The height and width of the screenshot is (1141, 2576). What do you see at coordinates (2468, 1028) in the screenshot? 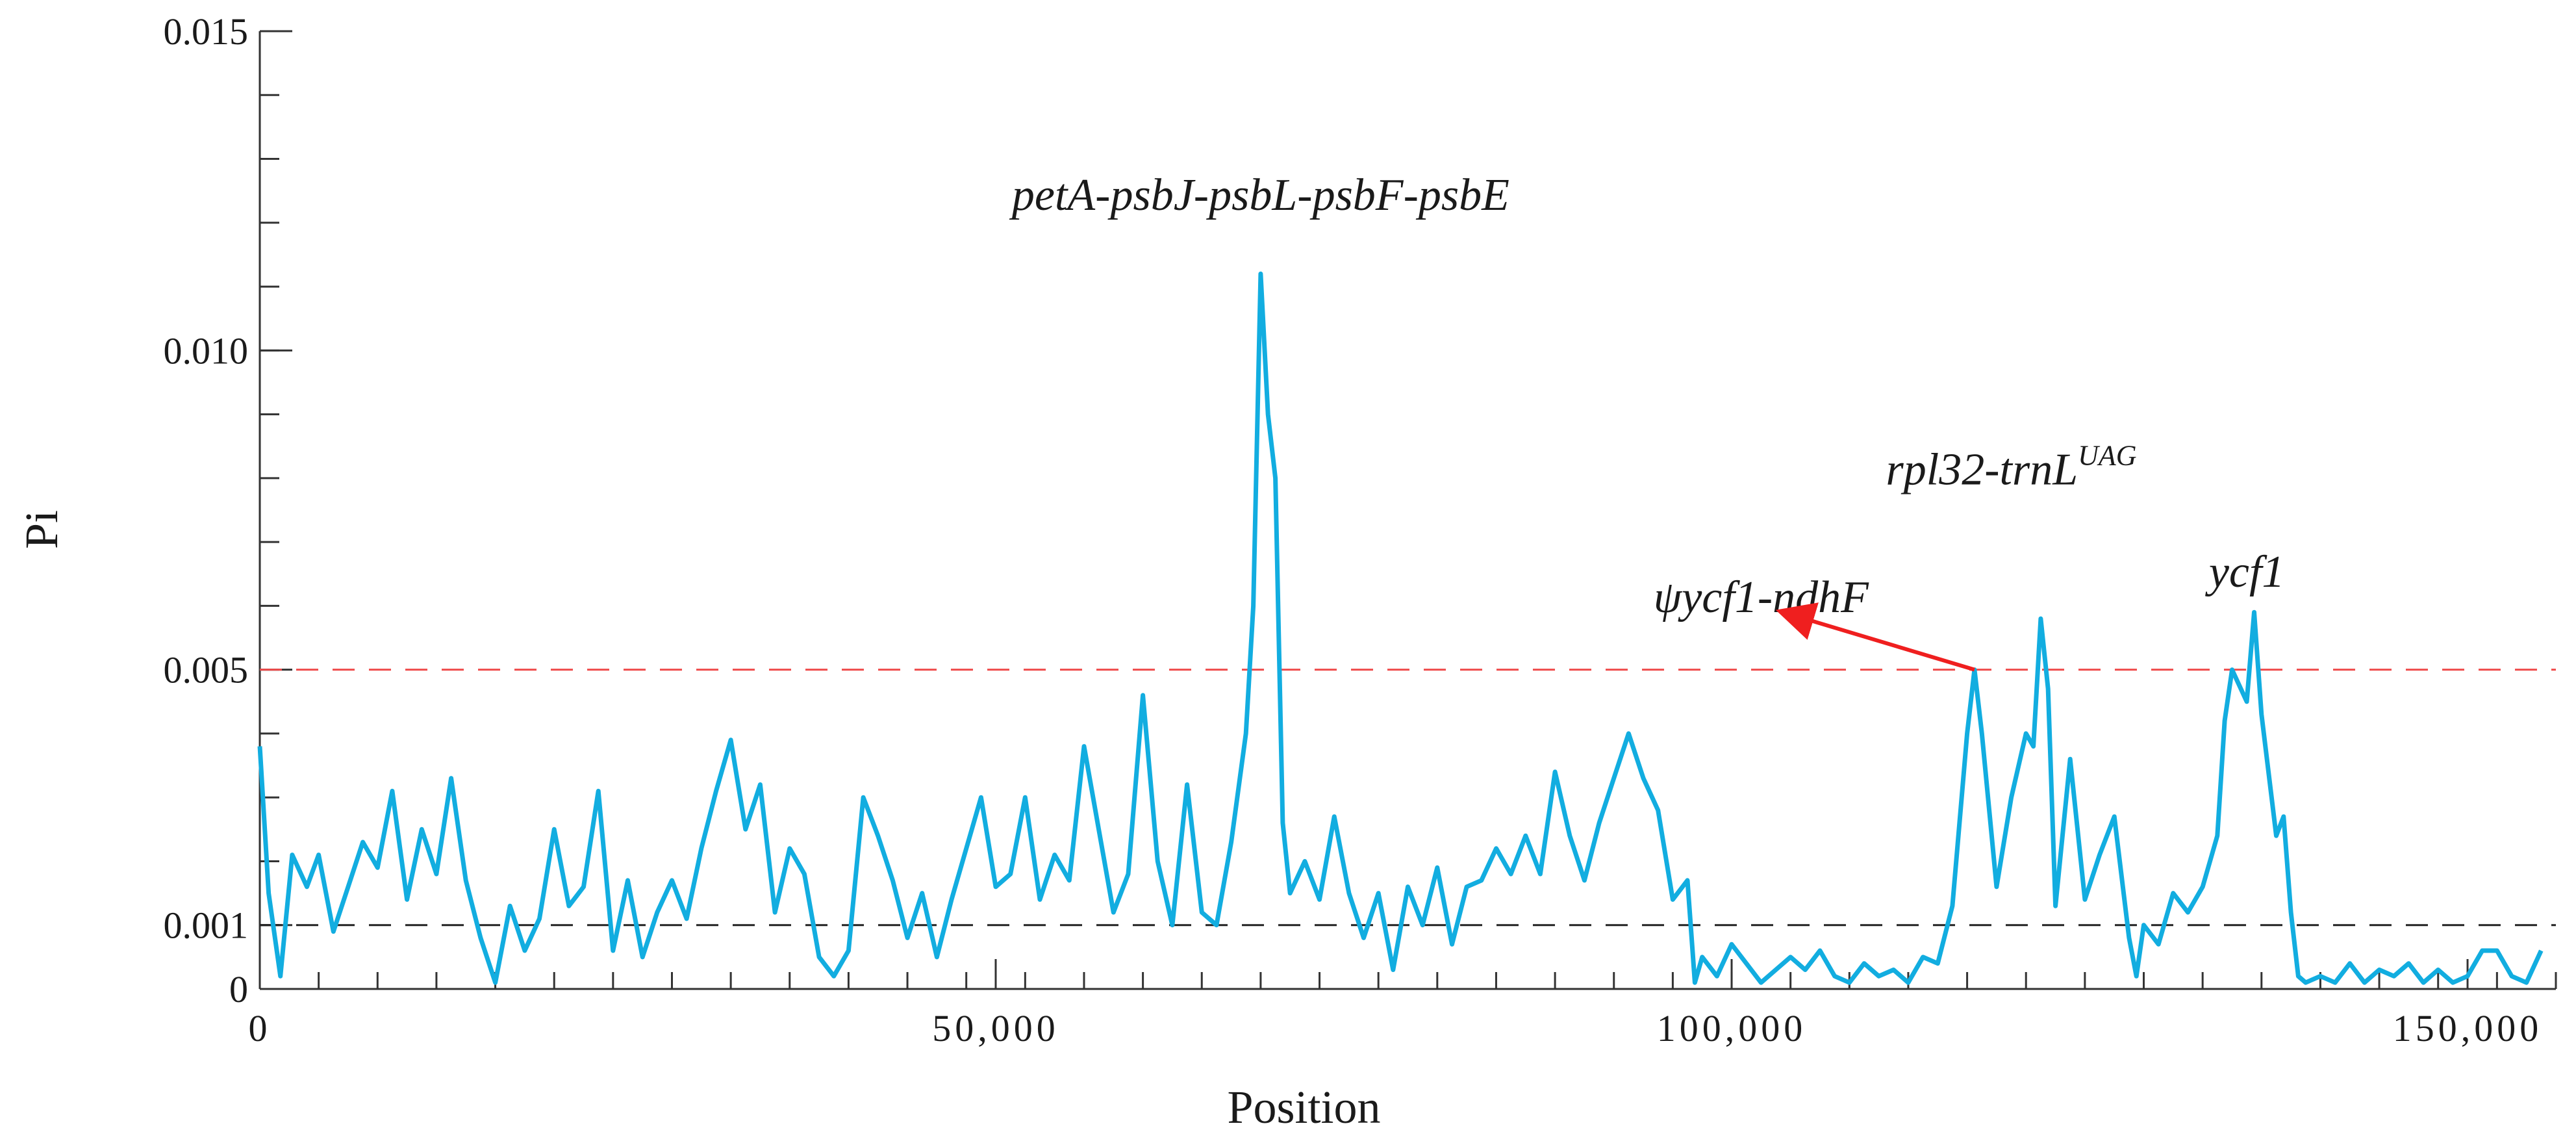
I see `x-tick-label: 150,000` at bounding box center [2468, 1028].